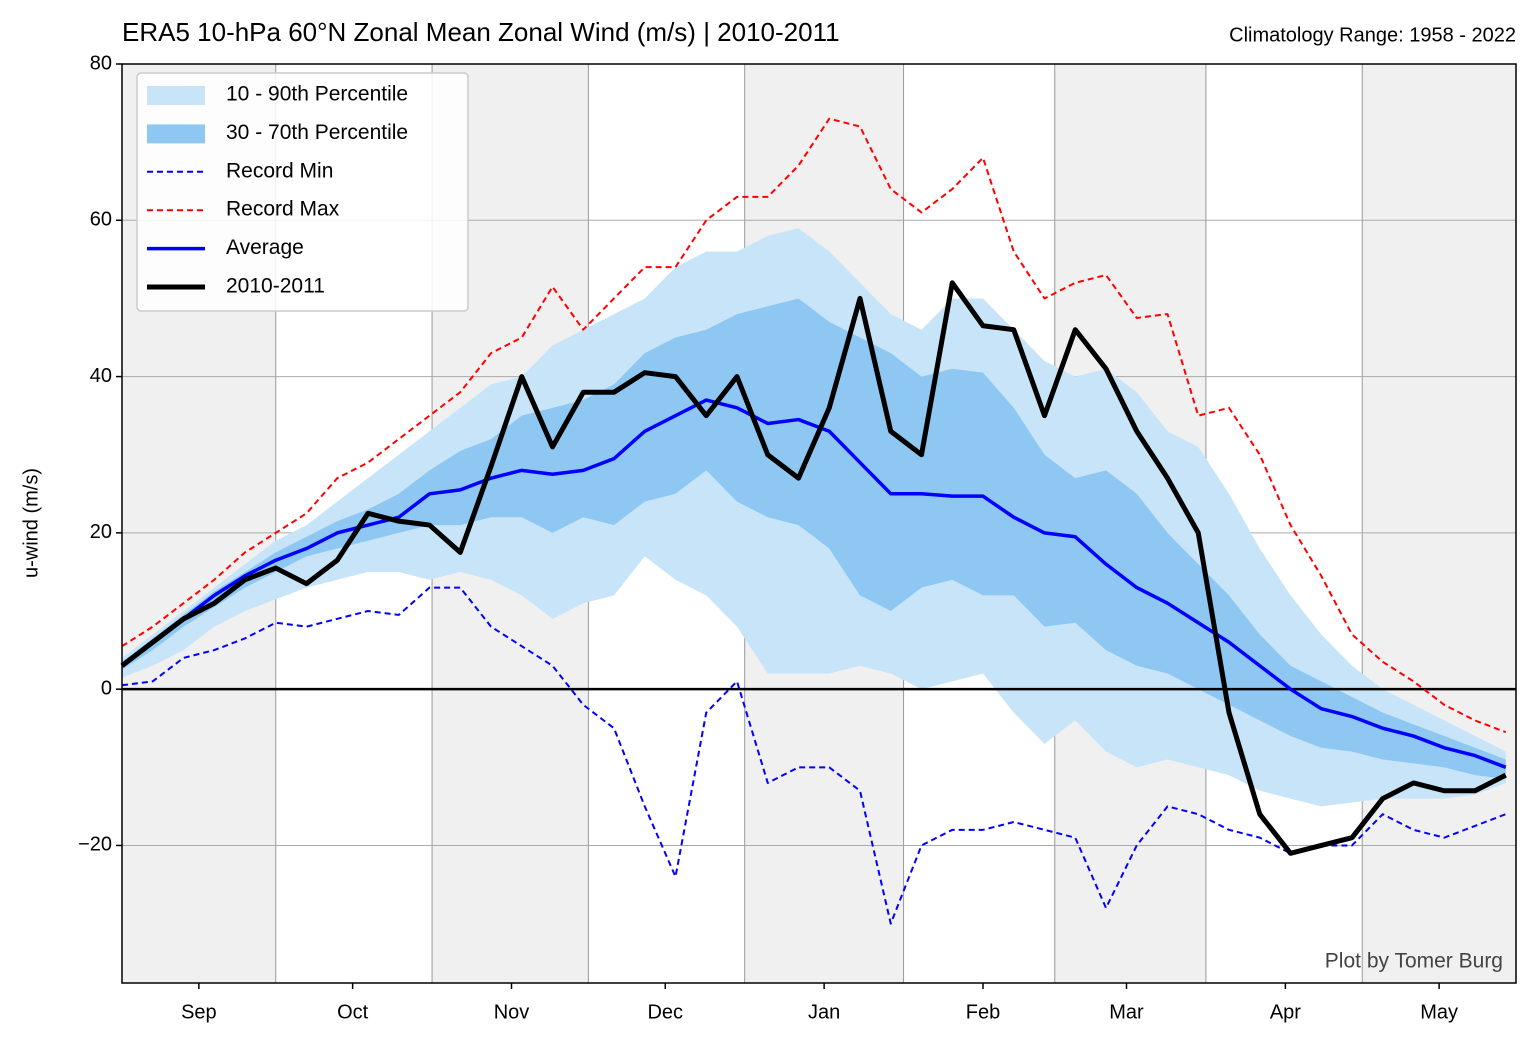 The height and width of the screenshot is (1046, 1537). Describe the element at coordinates (101, 532) in the screenshot. I see `y-tick-label: 20` at that location.